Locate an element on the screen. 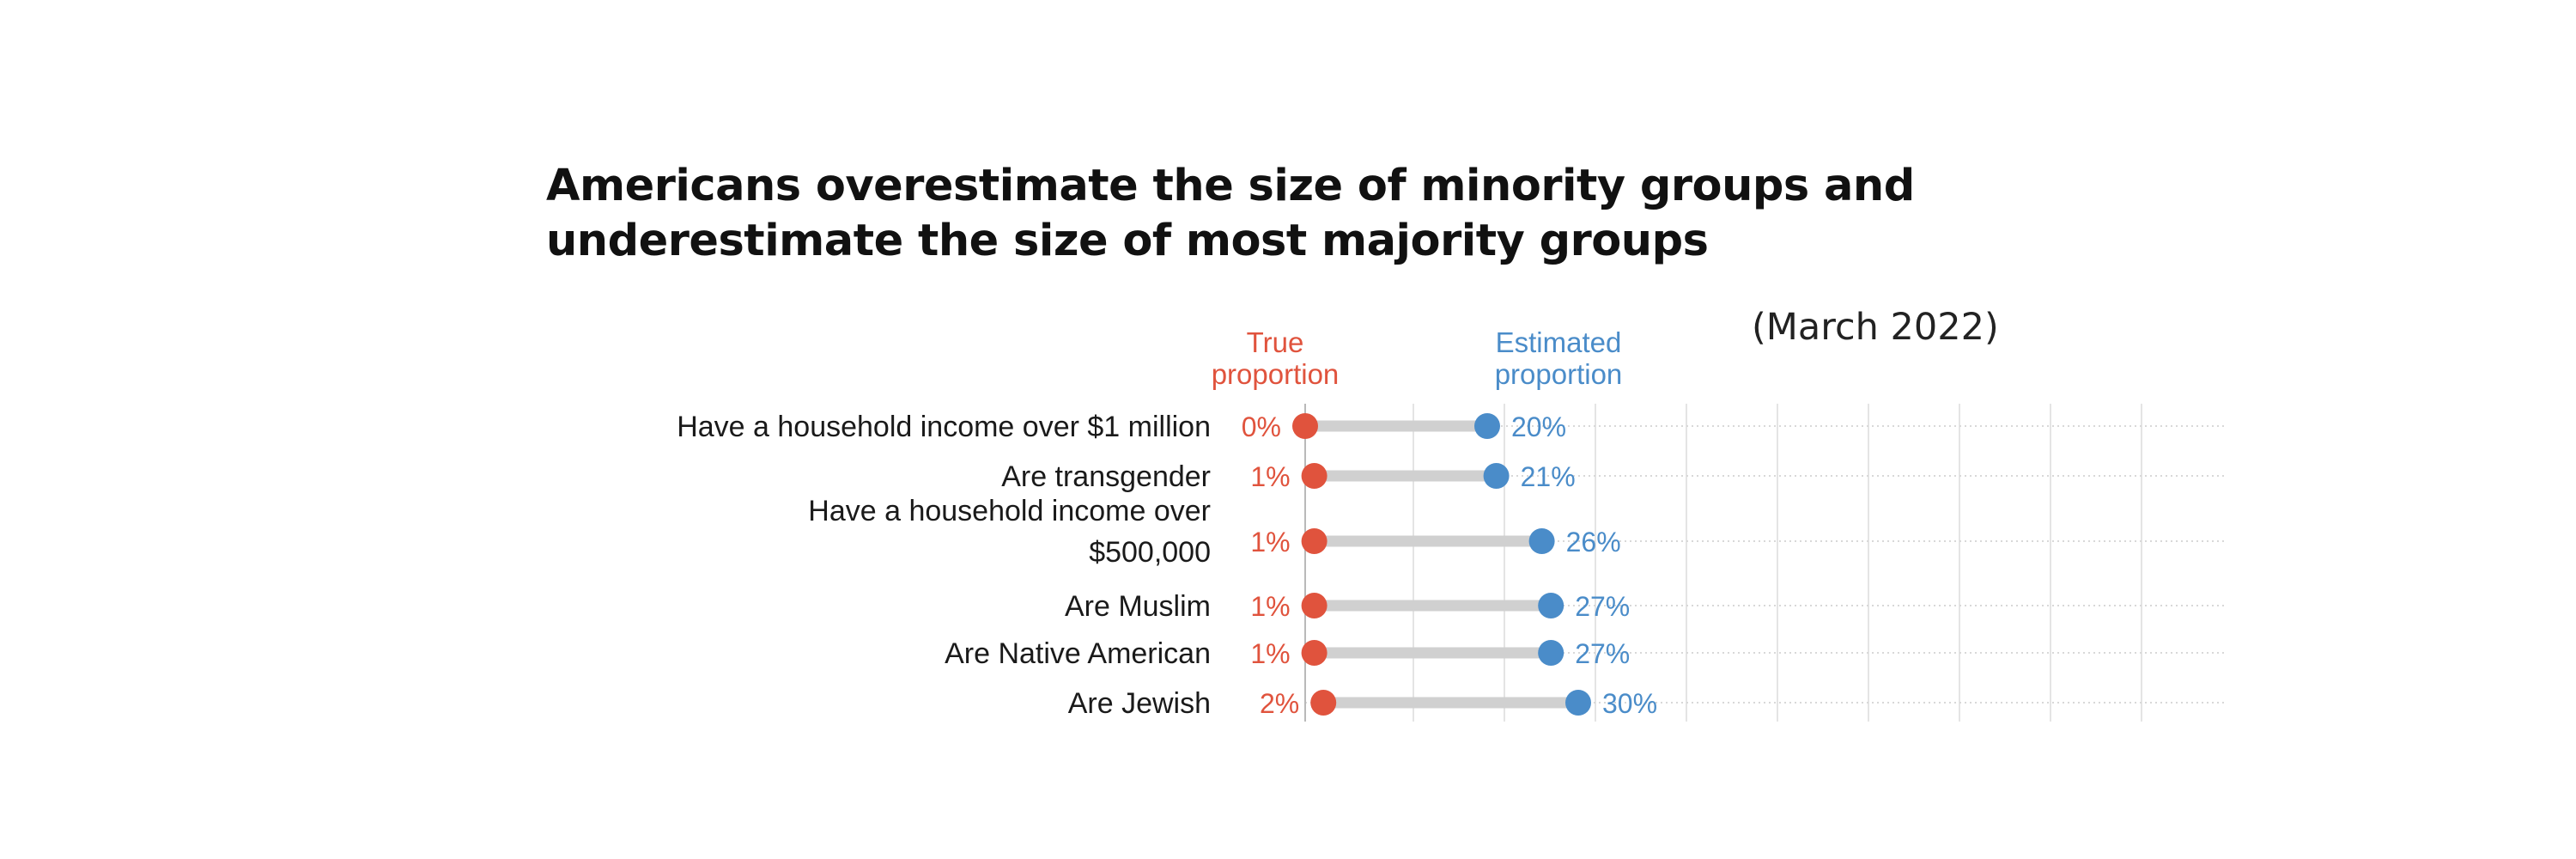 The width and height of the screenshot is (2576, 859). category-label: Are Jewish is located at coordinates (1140, 704).